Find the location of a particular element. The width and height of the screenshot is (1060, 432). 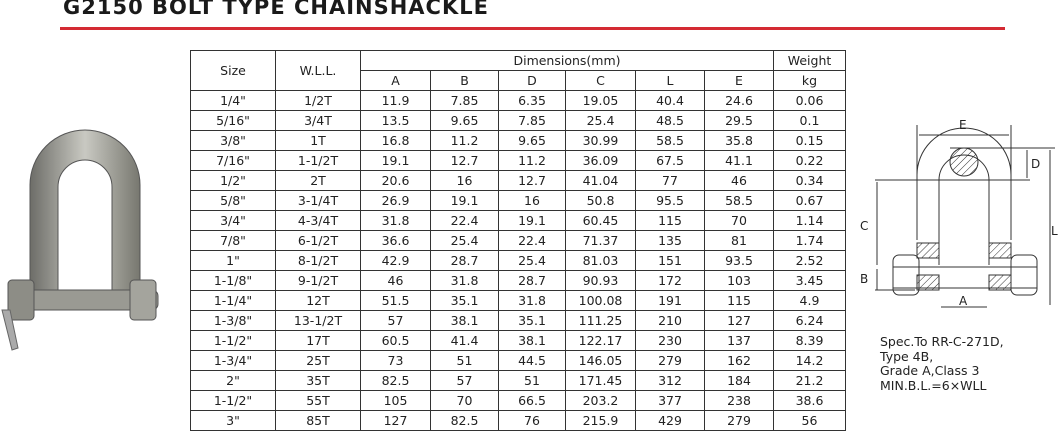

table-cell: 5/16" is located at coordinates (233, 120).